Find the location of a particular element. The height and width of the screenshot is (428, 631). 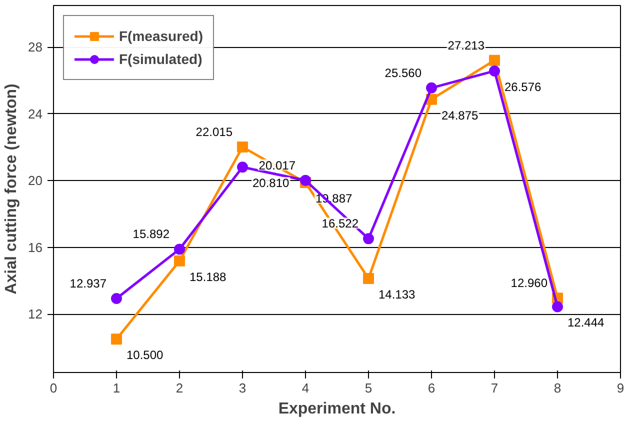

x-tick-label: 3 is located at coordinates (242, 388).